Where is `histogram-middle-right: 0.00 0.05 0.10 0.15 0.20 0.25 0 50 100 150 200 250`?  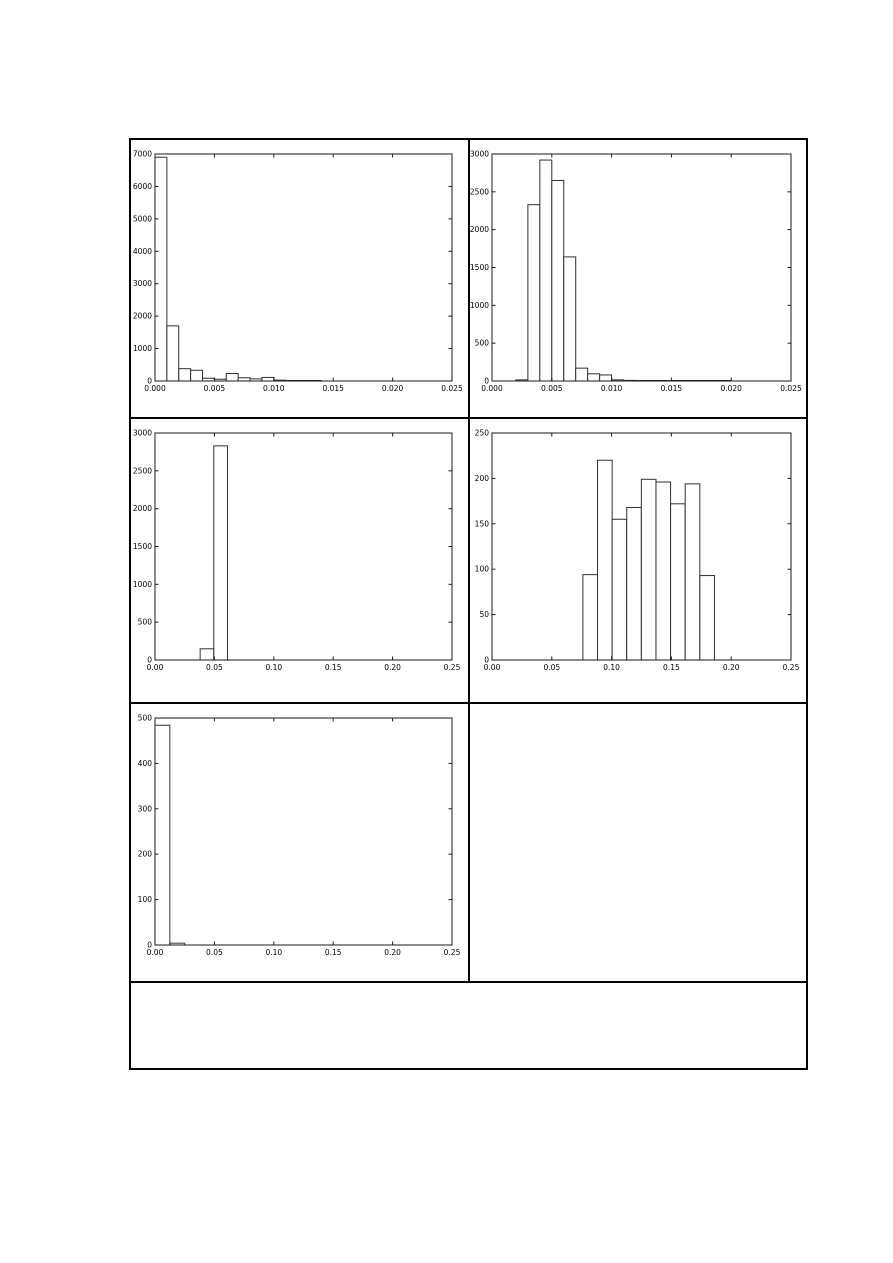
histogram-middle-right: 0.00 0.05 0.10 0.15 0.20 0.25 0 50 100 150 200 250 is located at coordinates (638, 557).